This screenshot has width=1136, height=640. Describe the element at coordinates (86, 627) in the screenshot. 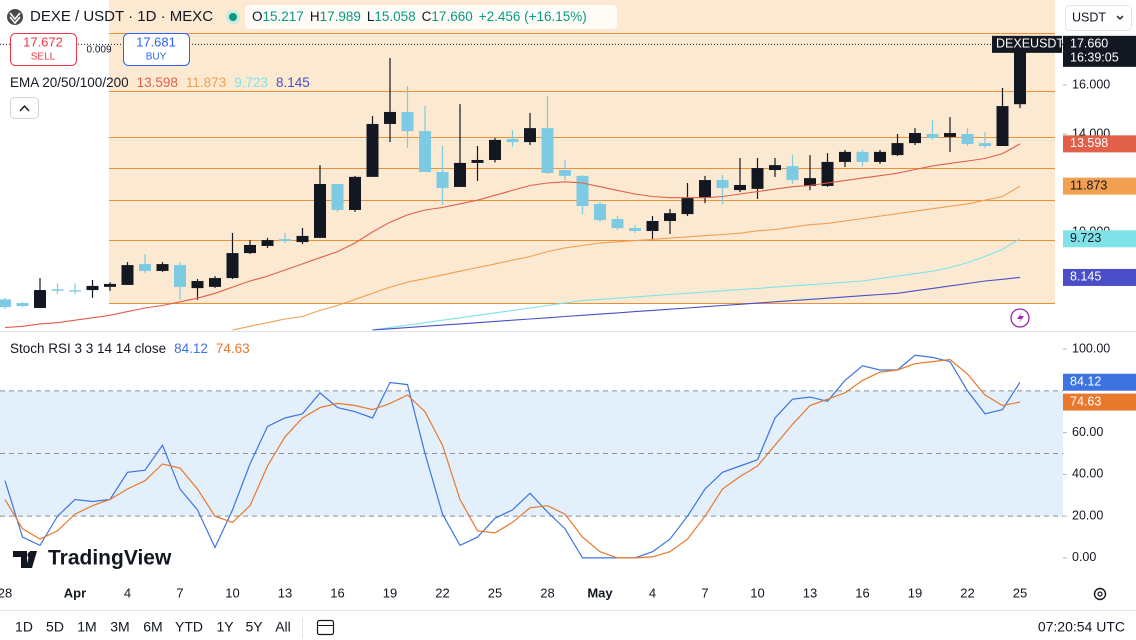

I see `range-button: 1M` at that location.